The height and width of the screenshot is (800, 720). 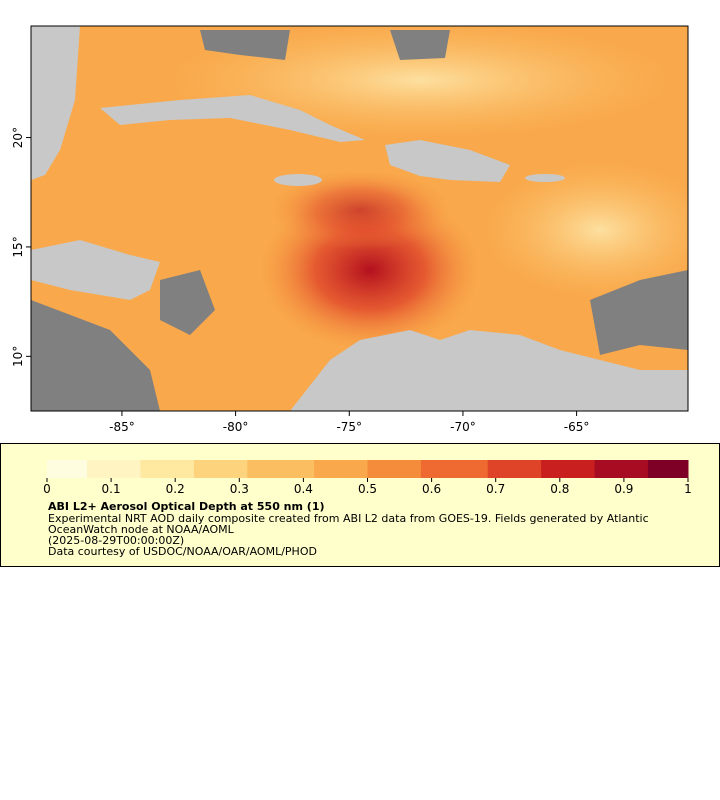 I want to click on colorbar-tick-label: 0.6, so click(x=431, y=489).